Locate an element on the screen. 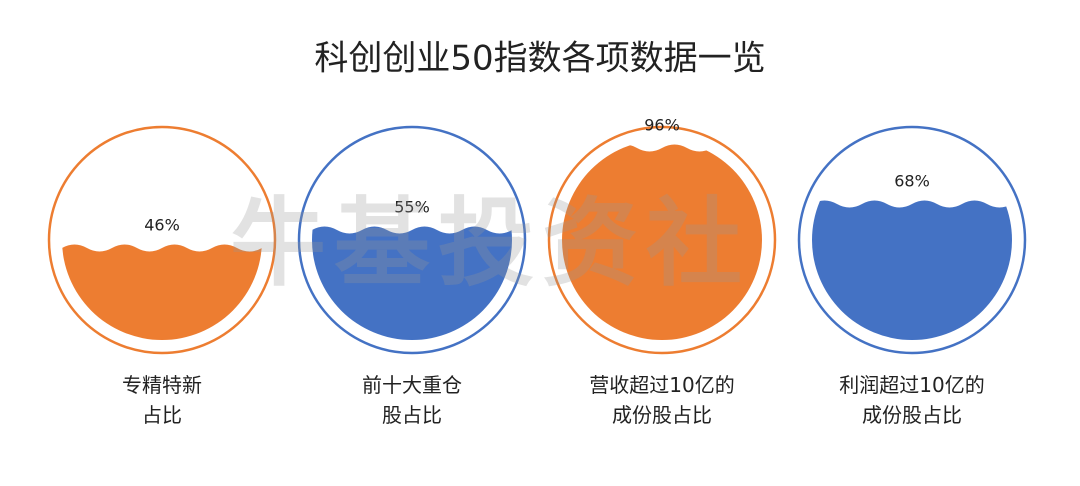 The height and width of the screenshot is (486, 1080). category-label: 前十大重仓 股占比 is located at coordinates (412, 400).